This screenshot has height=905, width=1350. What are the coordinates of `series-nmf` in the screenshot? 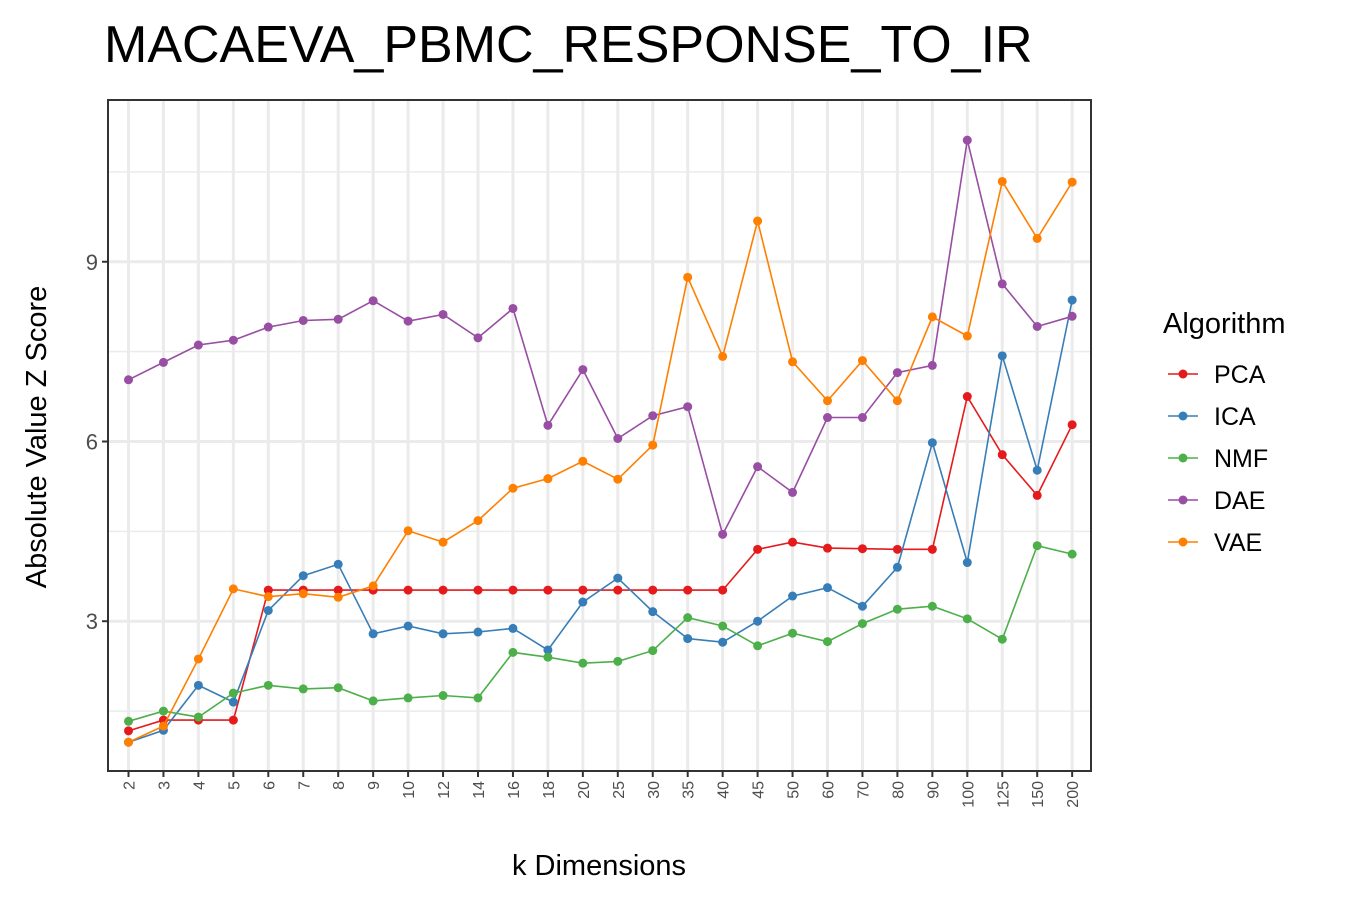 It's located at (600, 633).